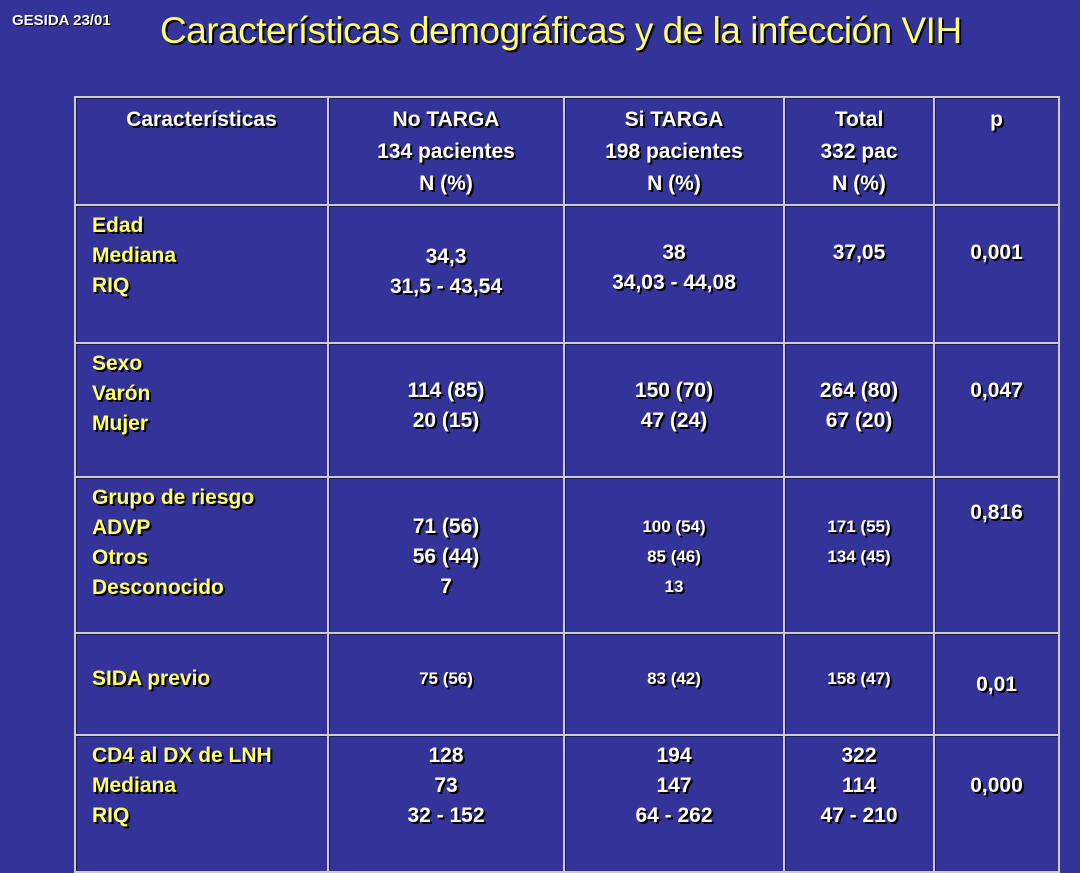  I want to click on header-total-line3: N (%), so click(859, 183).